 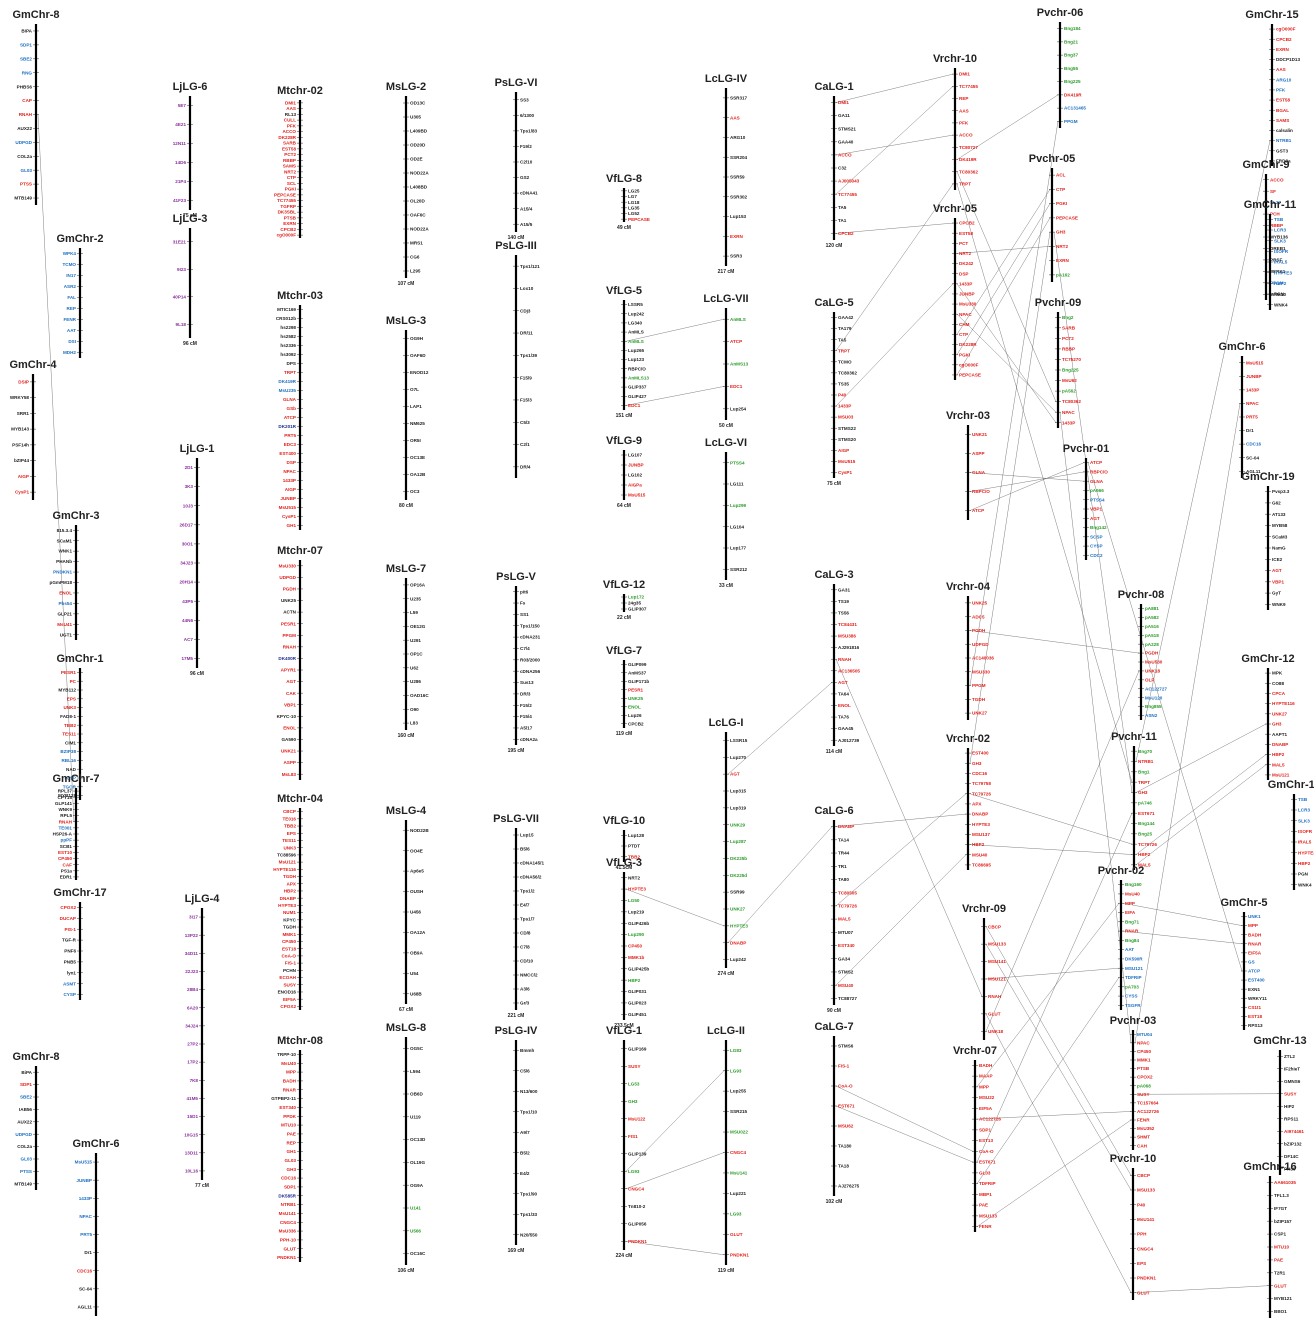 I want to click on marker-label: EST18, so click(x=1255, y=1016).